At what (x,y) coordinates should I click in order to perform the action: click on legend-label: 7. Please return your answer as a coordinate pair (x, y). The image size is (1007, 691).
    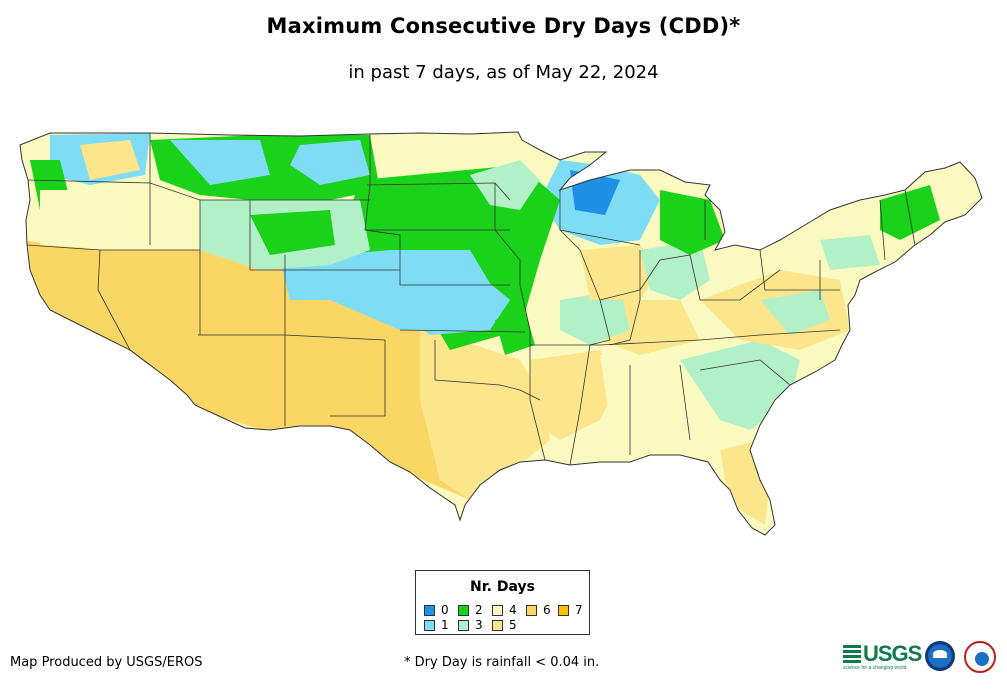
    Looking at the image, I should click on (579, 610).